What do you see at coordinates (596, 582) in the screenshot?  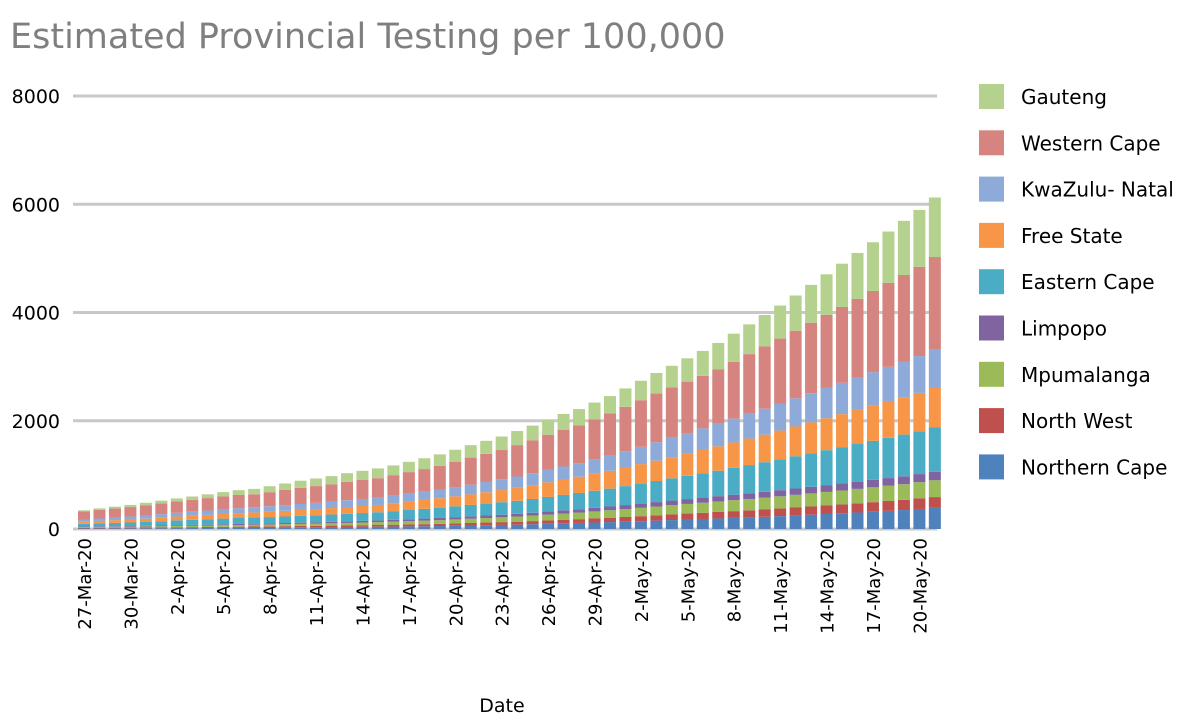 I see `x-tick-label: 29-Apr-20` at bounding box center [596, 582].